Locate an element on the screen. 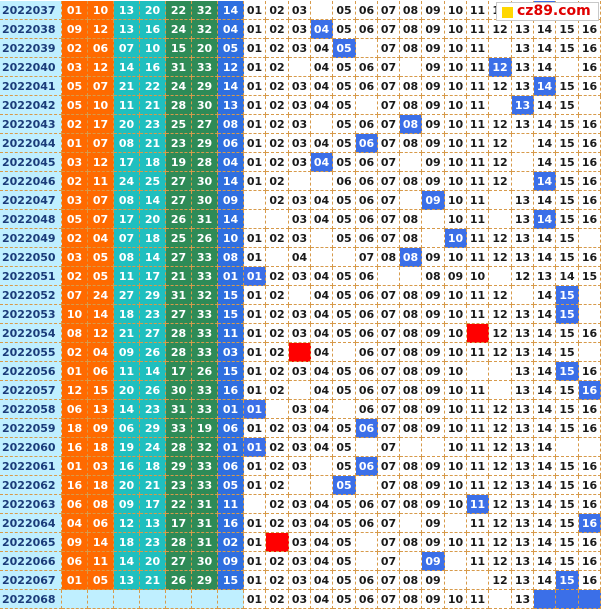 The image size is (601, 609). red-ball-cell: 18 is located at coordinates (101, 485).